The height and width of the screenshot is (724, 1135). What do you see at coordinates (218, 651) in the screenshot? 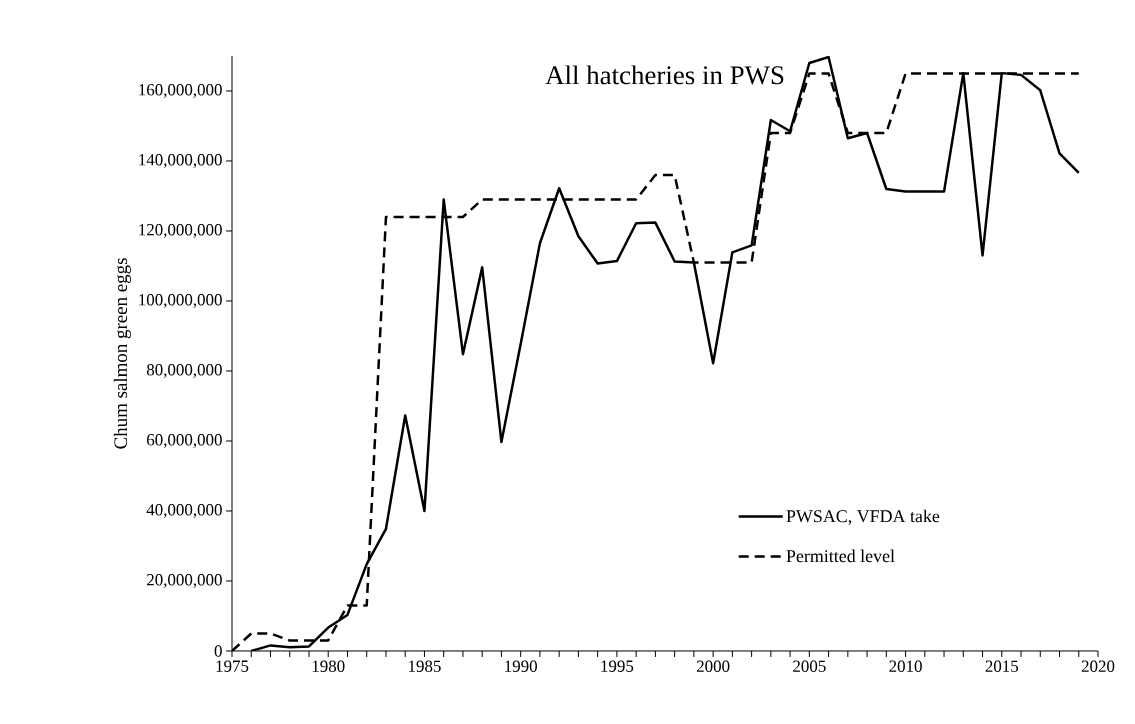
I see `y-tick-label: 0` at bounding box center [218, 651].